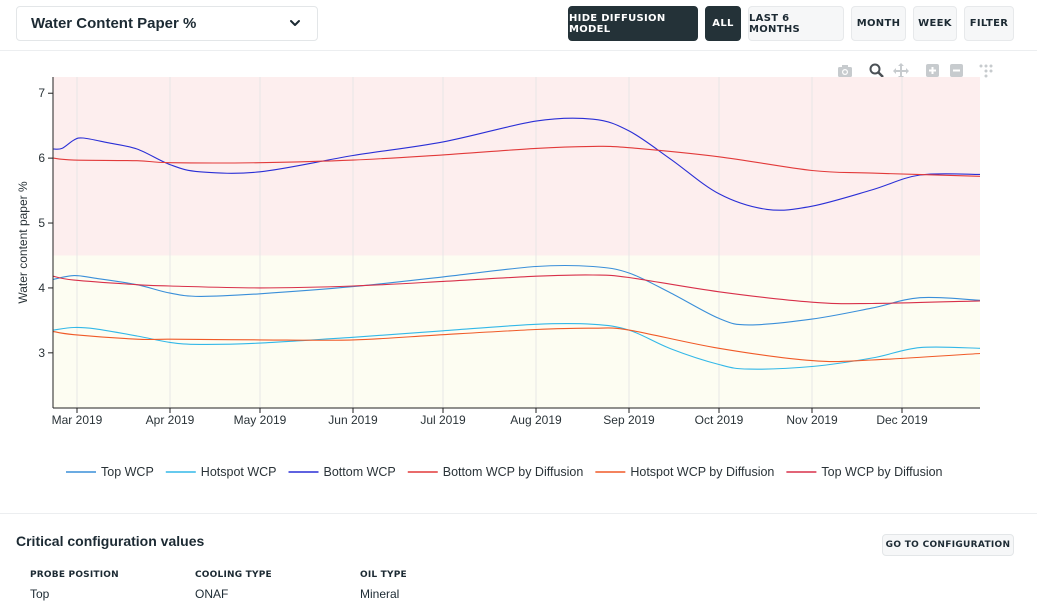  I want to click on range-all-button: ALL, so click(723, 23).